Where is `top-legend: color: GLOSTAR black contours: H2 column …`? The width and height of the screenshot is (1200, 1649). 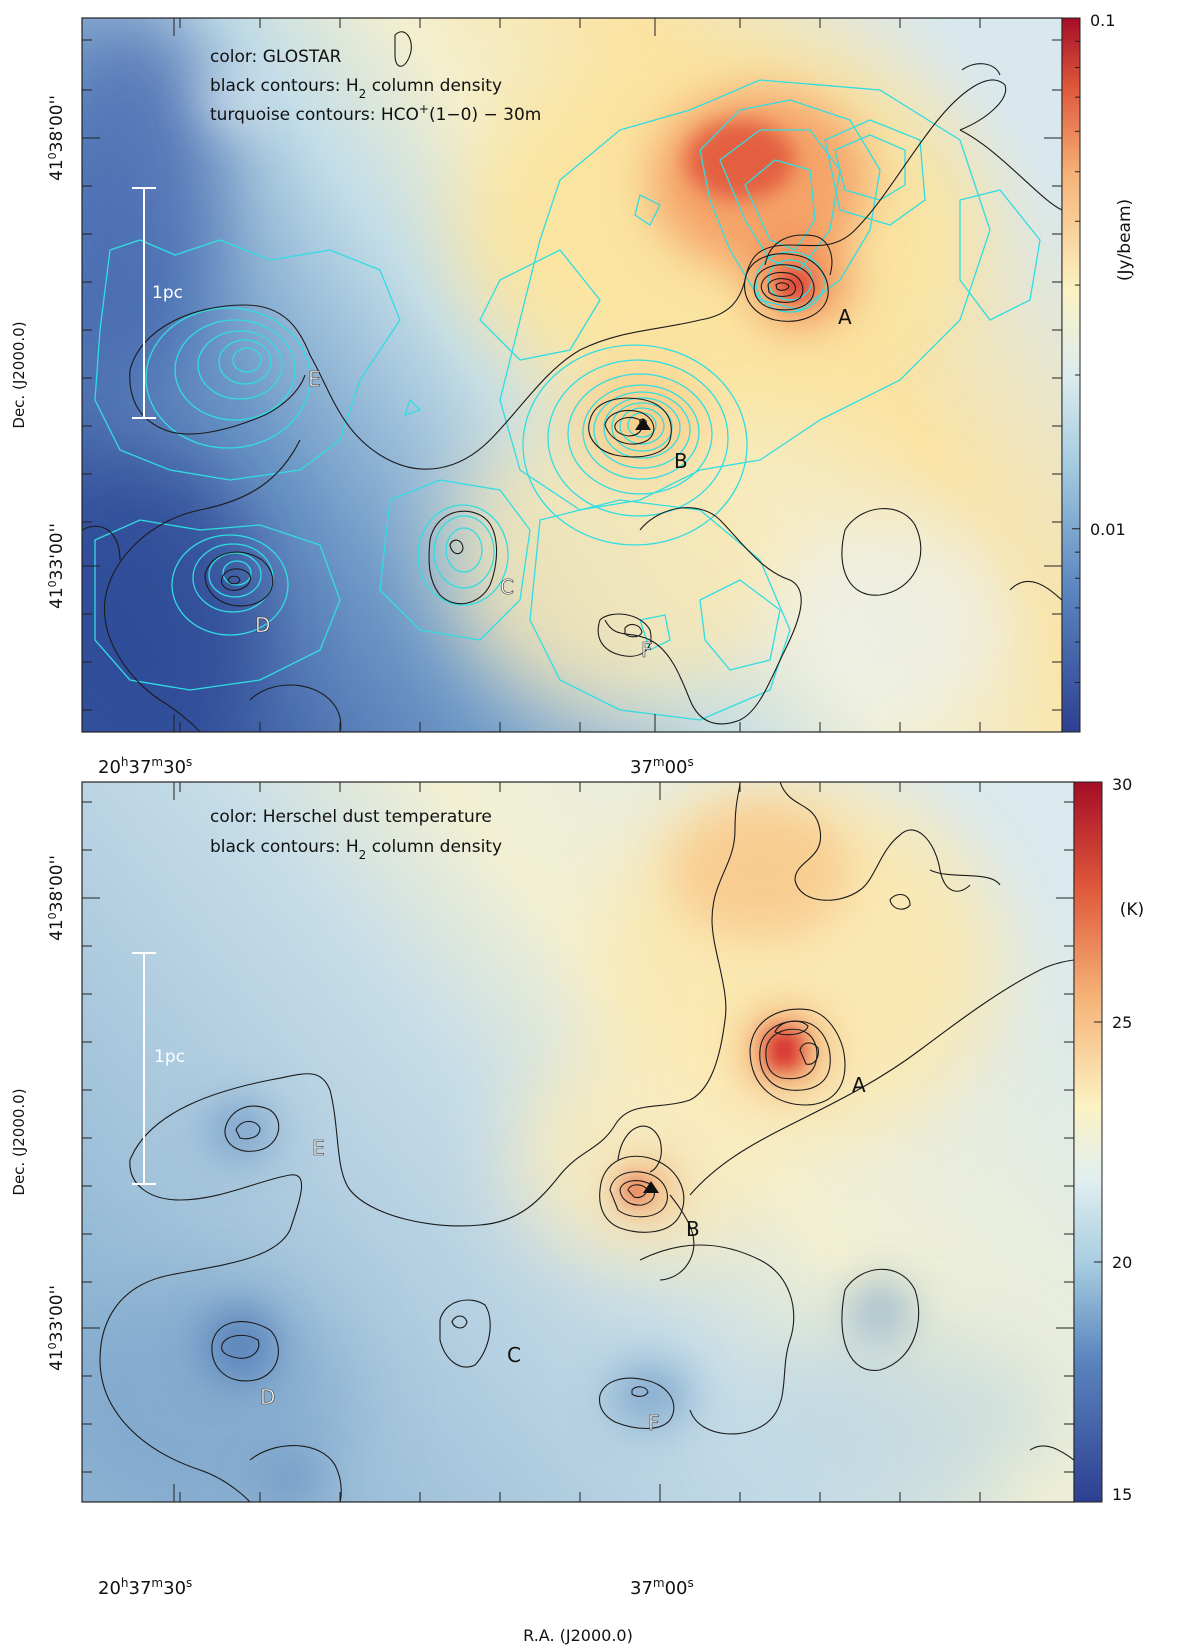
top-legend: color: GLOSTAR black contours: H2 column … is located at coordinates (375, 86).